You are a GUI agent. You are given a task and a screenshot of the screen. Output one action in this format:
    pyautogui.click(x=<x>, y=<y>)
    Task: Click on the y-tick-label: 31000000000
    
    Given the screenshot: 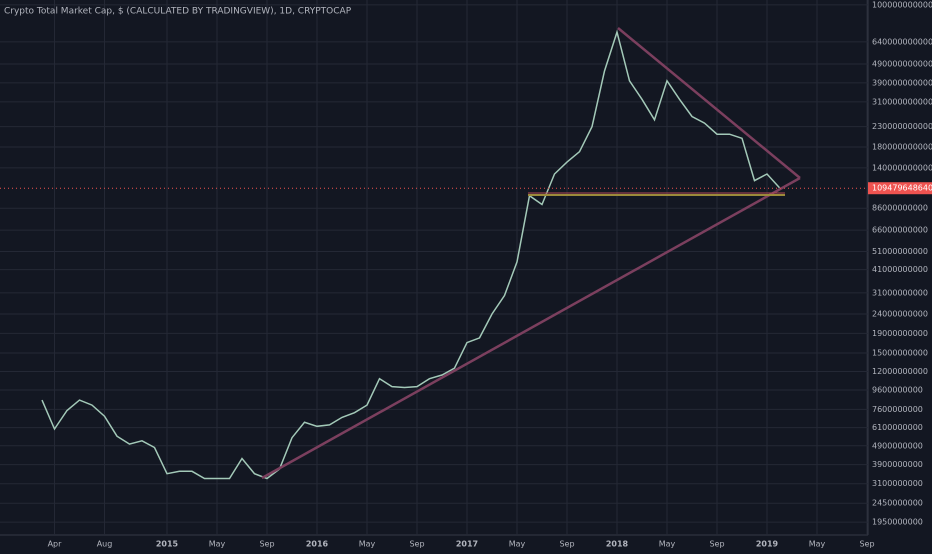 What is the action you would take?
    pyautogui.click(x=900, y=292)
    